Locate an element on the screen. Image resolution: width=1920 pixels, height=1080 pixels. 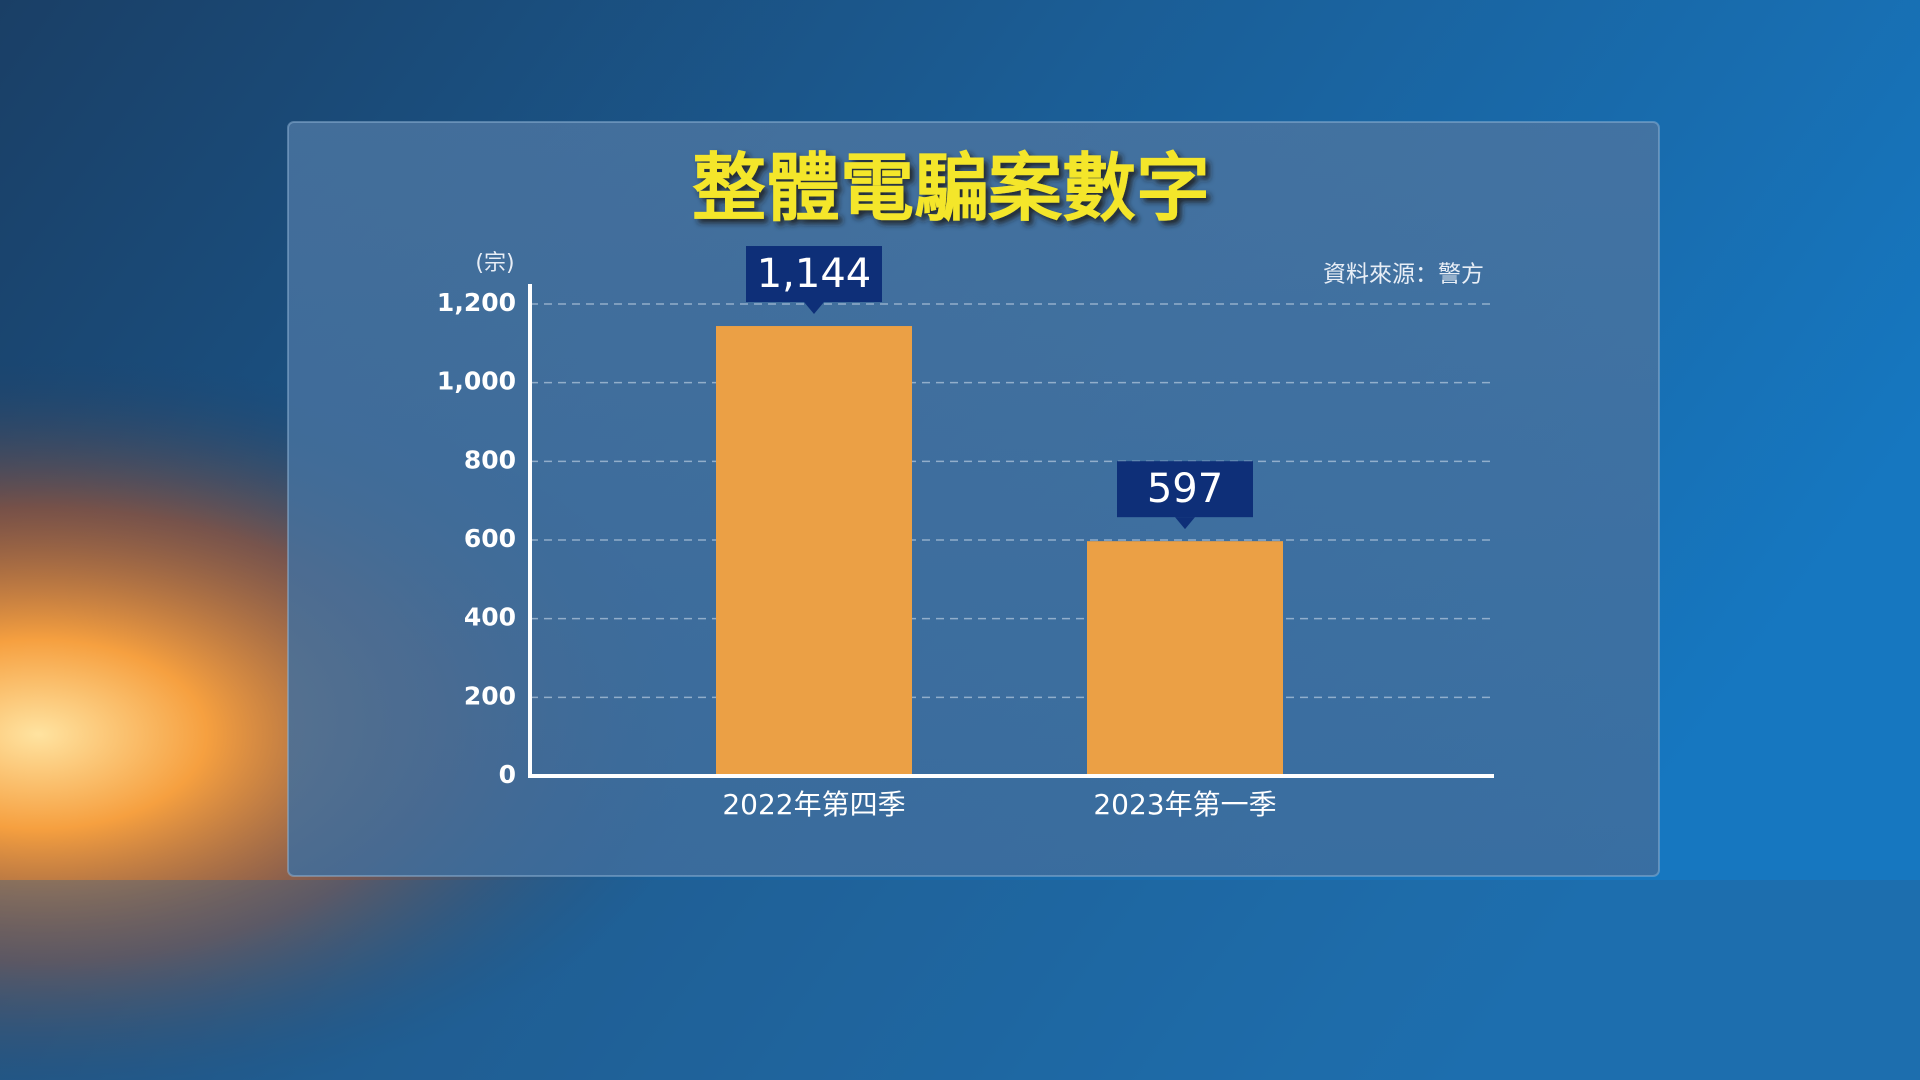
x-tick-label: 2022年第四季 is located at coordinates (813, 804).